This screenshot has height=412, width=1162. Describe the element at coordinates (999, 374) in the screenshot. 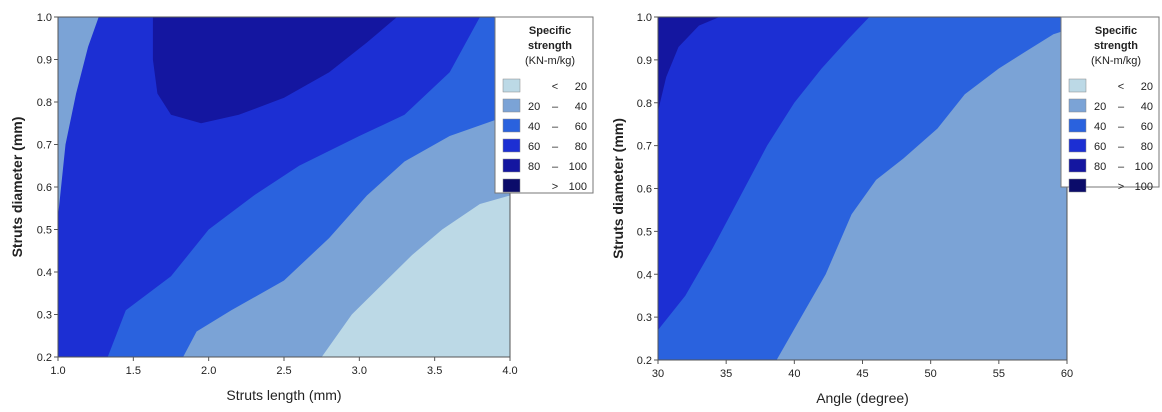

I see `x-tick-label: 55` at that location.